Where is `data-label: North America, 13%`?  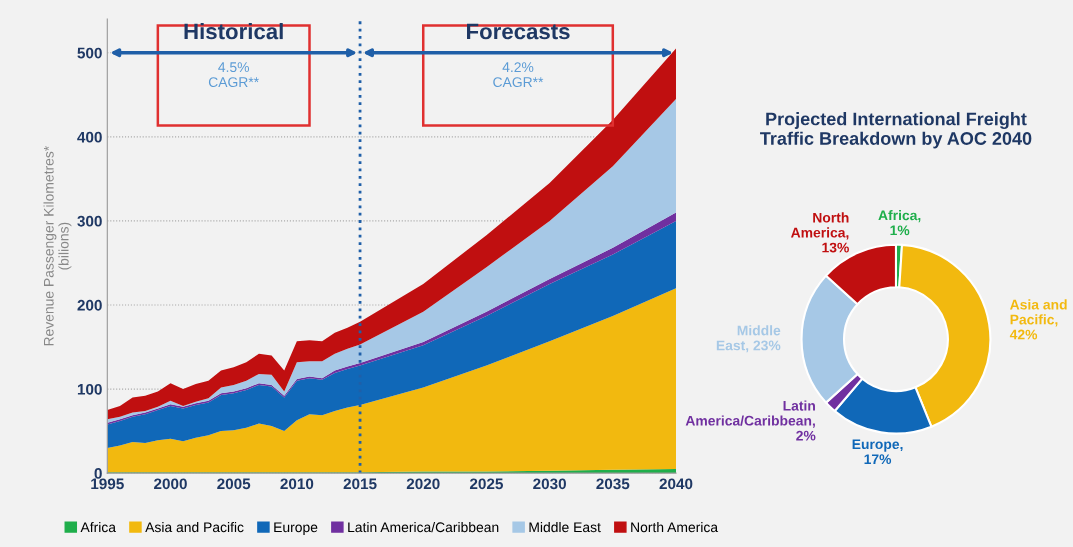
data-label: North America, 13% is located at coordinates (820, 232).